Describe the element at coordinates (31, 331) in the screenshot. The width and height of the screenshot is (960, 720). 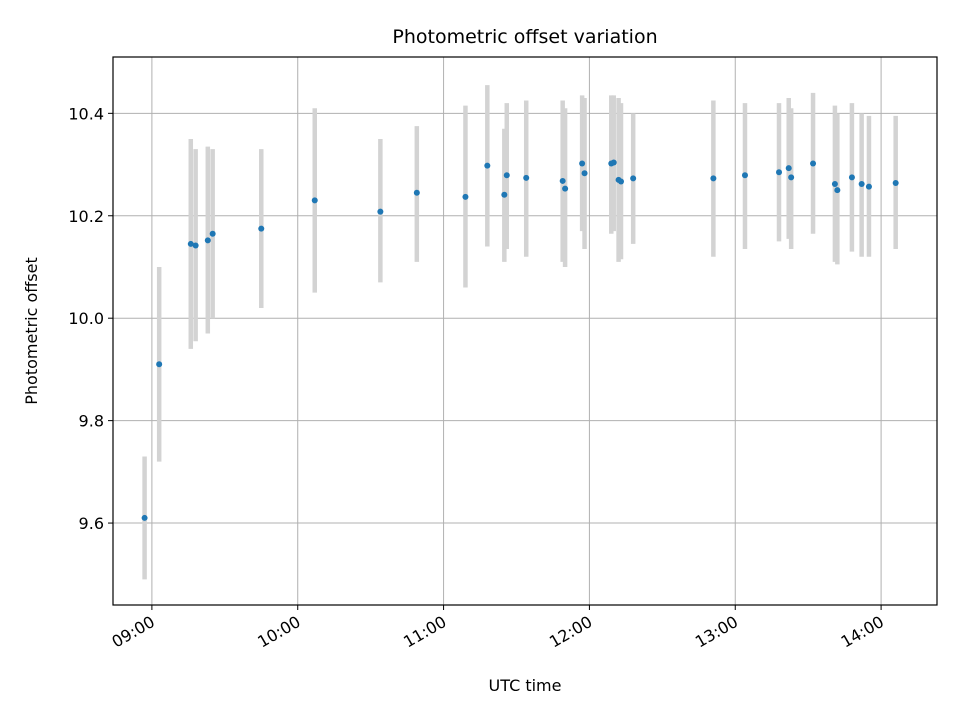
I see `y-axis-label: Photometric offset` at that location.